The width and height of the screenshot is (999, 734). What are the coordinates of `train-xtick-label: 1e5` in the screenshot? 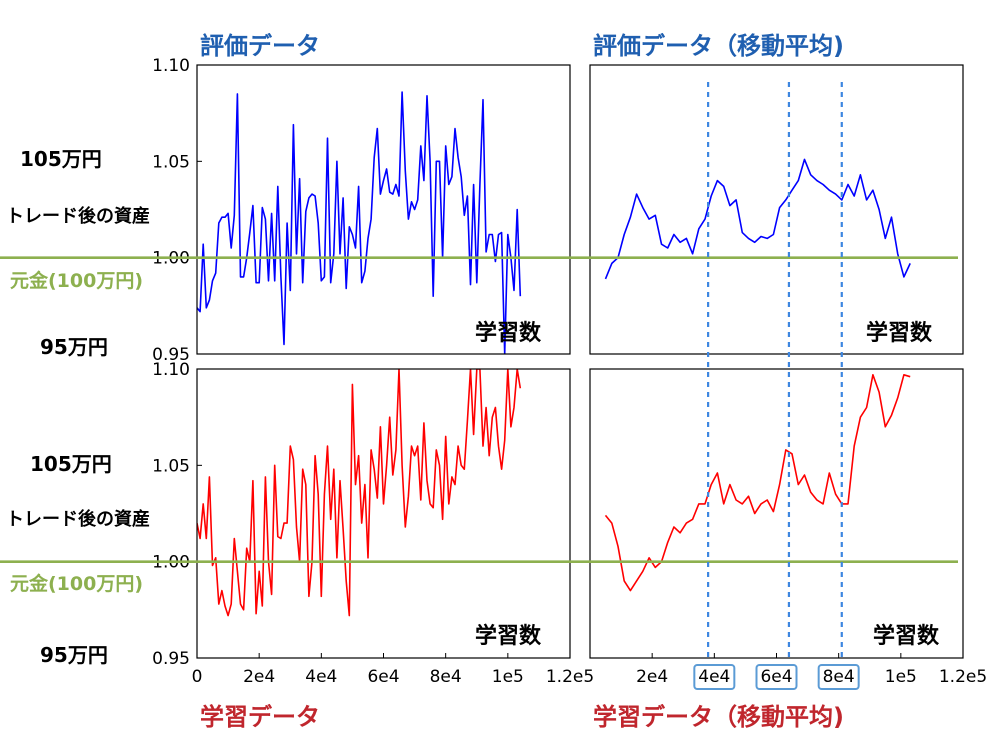 It's located at (508, 677).